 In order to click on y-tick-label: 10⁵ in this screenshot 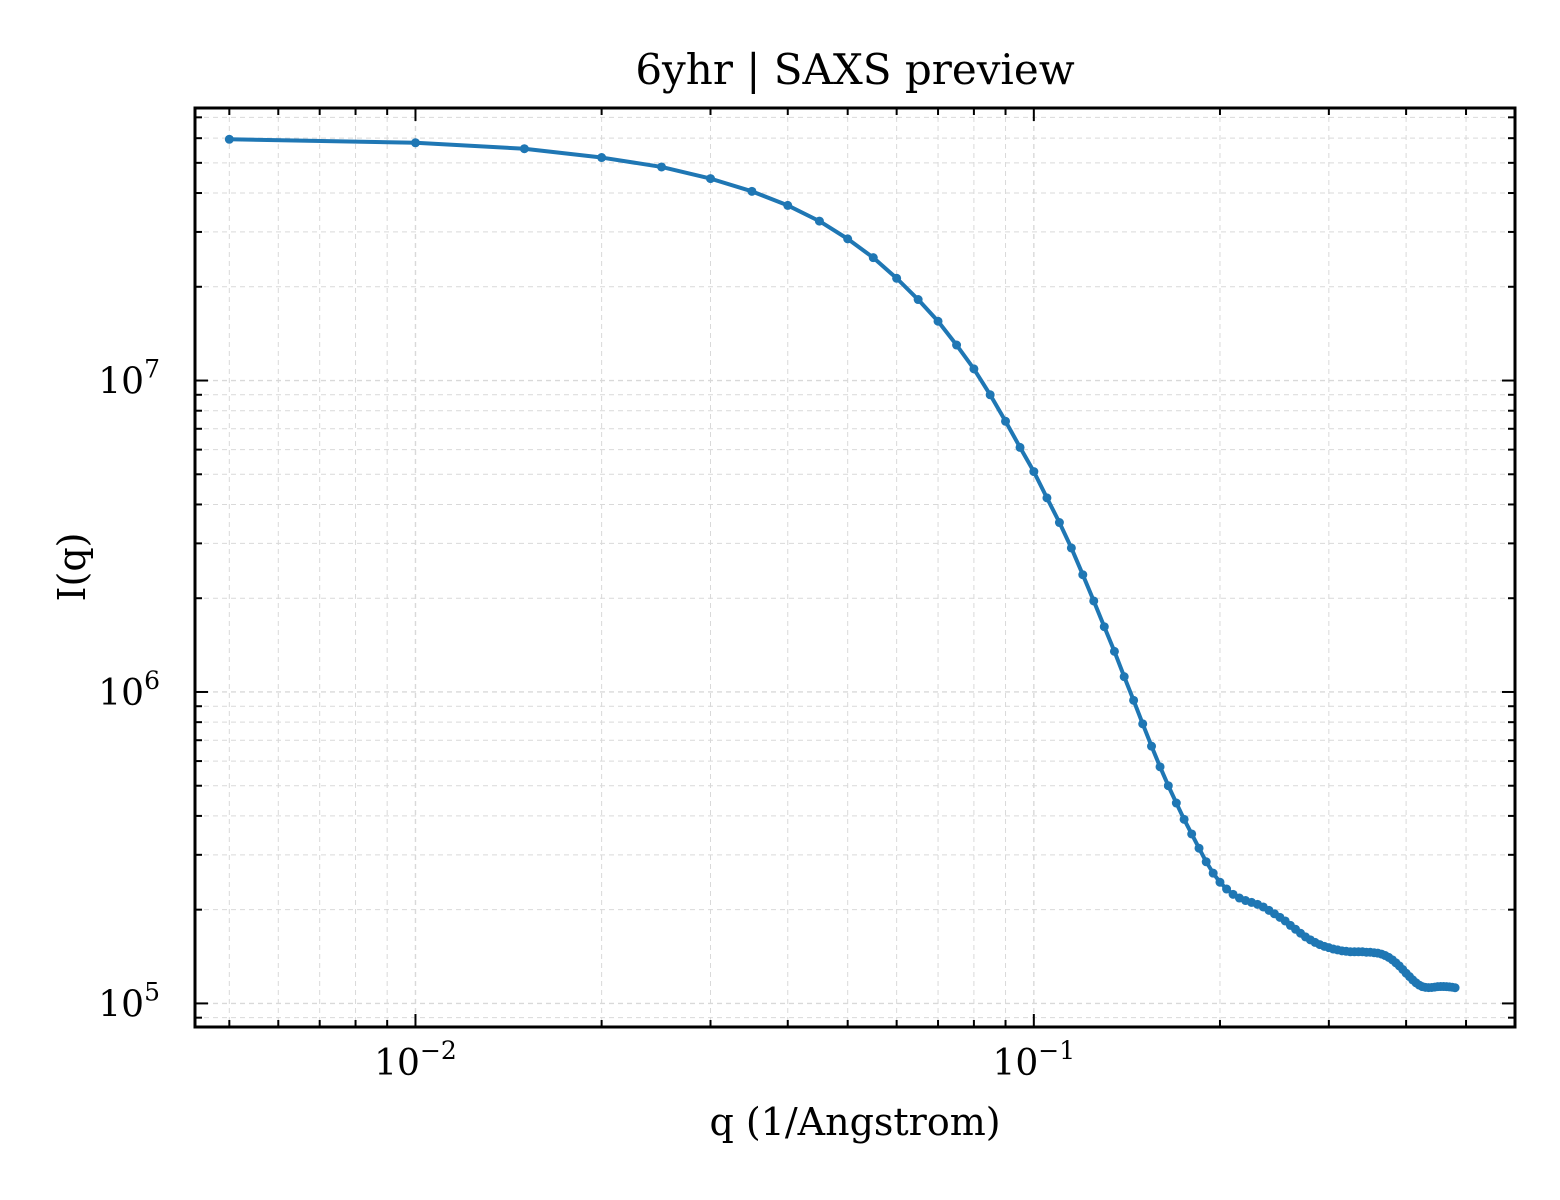, I will do `click(129, 1001)`.